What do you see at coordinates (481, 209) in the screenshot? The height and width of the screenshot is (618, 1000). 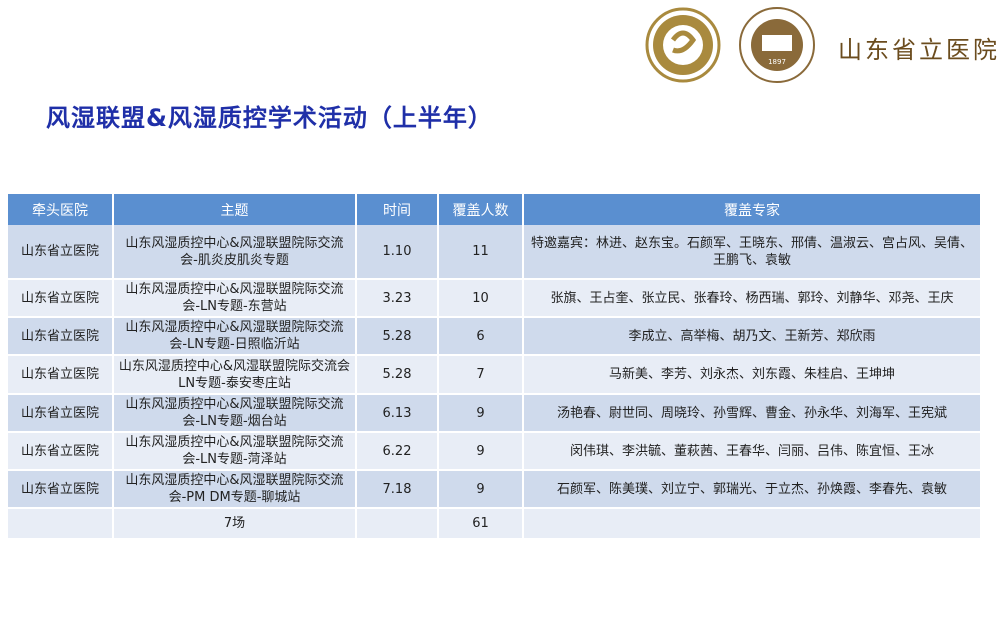 I see `header-count: 覆盖人数` at bounding box center [481, 209].